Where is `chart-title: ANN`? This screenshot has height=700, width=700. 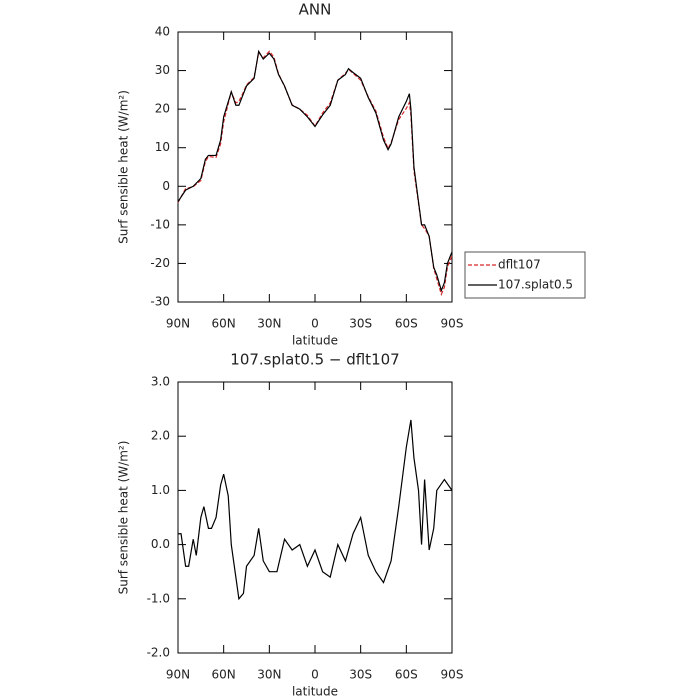 chart-title: ANN is located at coordinates (315, 10).